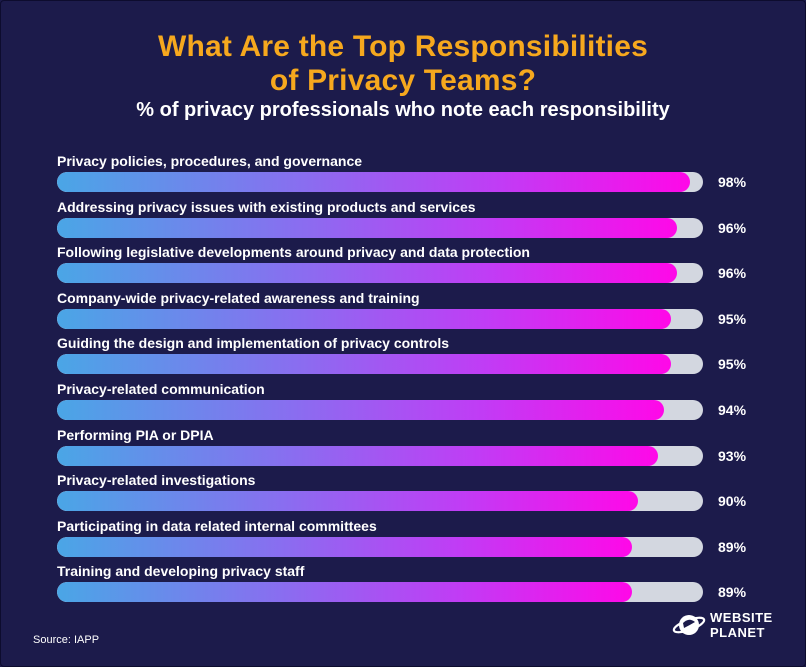  I want to click on bar-label: Training and developing privacy staff, so click(181, 571).